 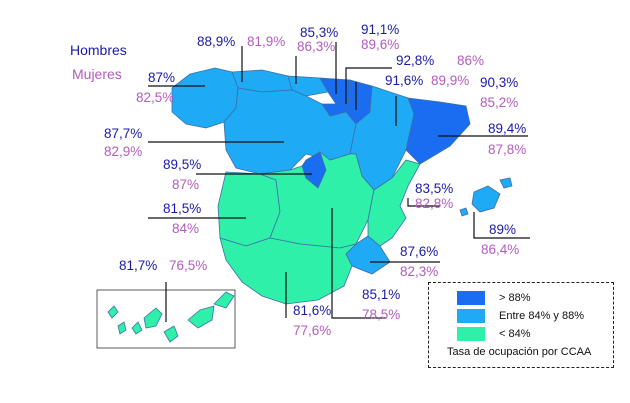 I want to click on callout-navarra, so click(x=368, y=85).